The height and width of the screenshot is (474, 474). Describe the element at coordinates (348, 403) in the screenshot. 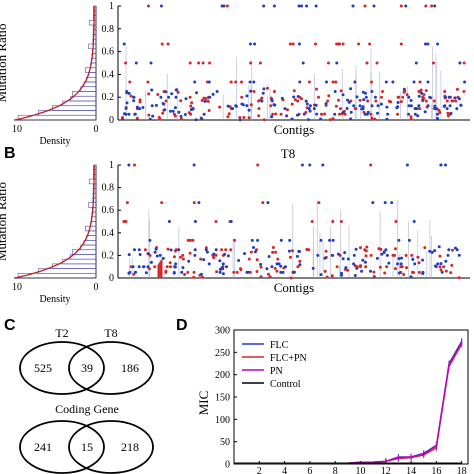

I see `series-line` at that location.